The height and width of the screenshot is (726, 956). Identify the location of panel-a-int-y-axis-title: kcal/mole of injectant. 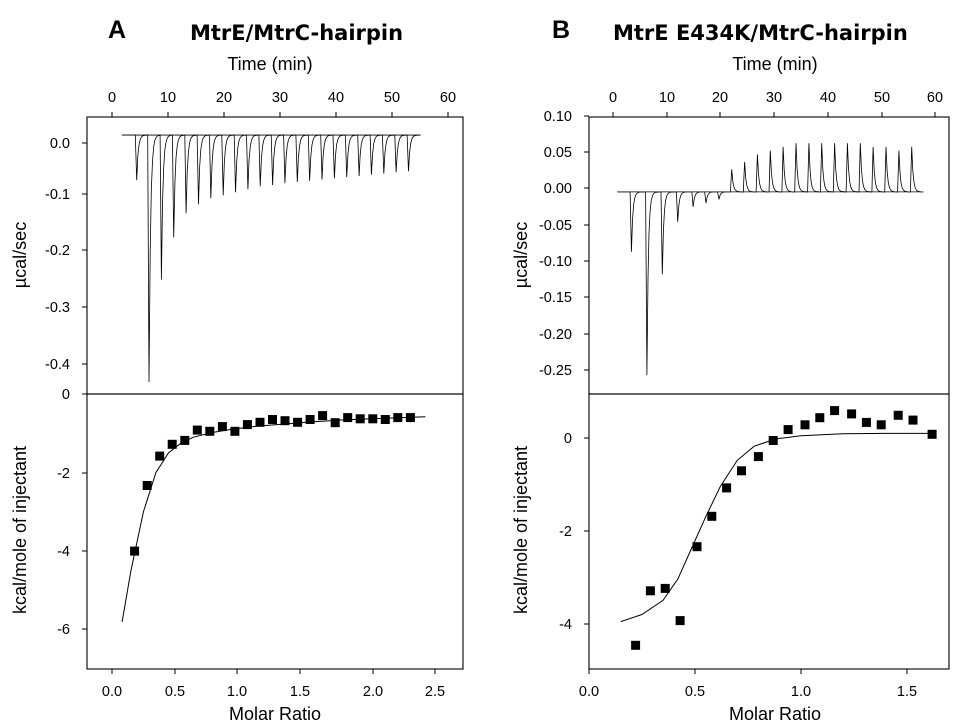
(20, 530).